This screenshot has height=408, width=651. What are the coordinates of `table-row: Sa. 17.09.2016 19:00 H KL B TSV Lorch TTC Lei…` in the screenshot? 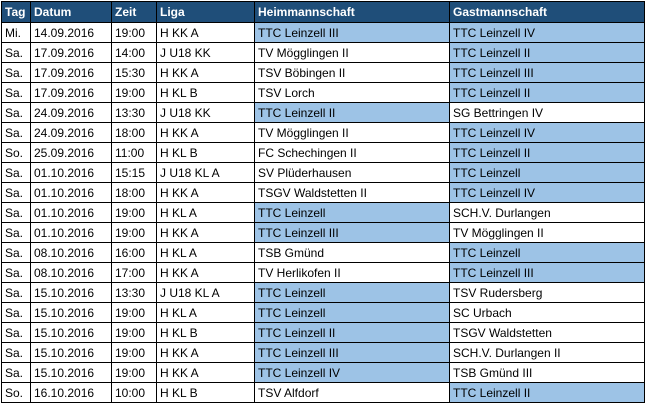 It's located at (323, 92).